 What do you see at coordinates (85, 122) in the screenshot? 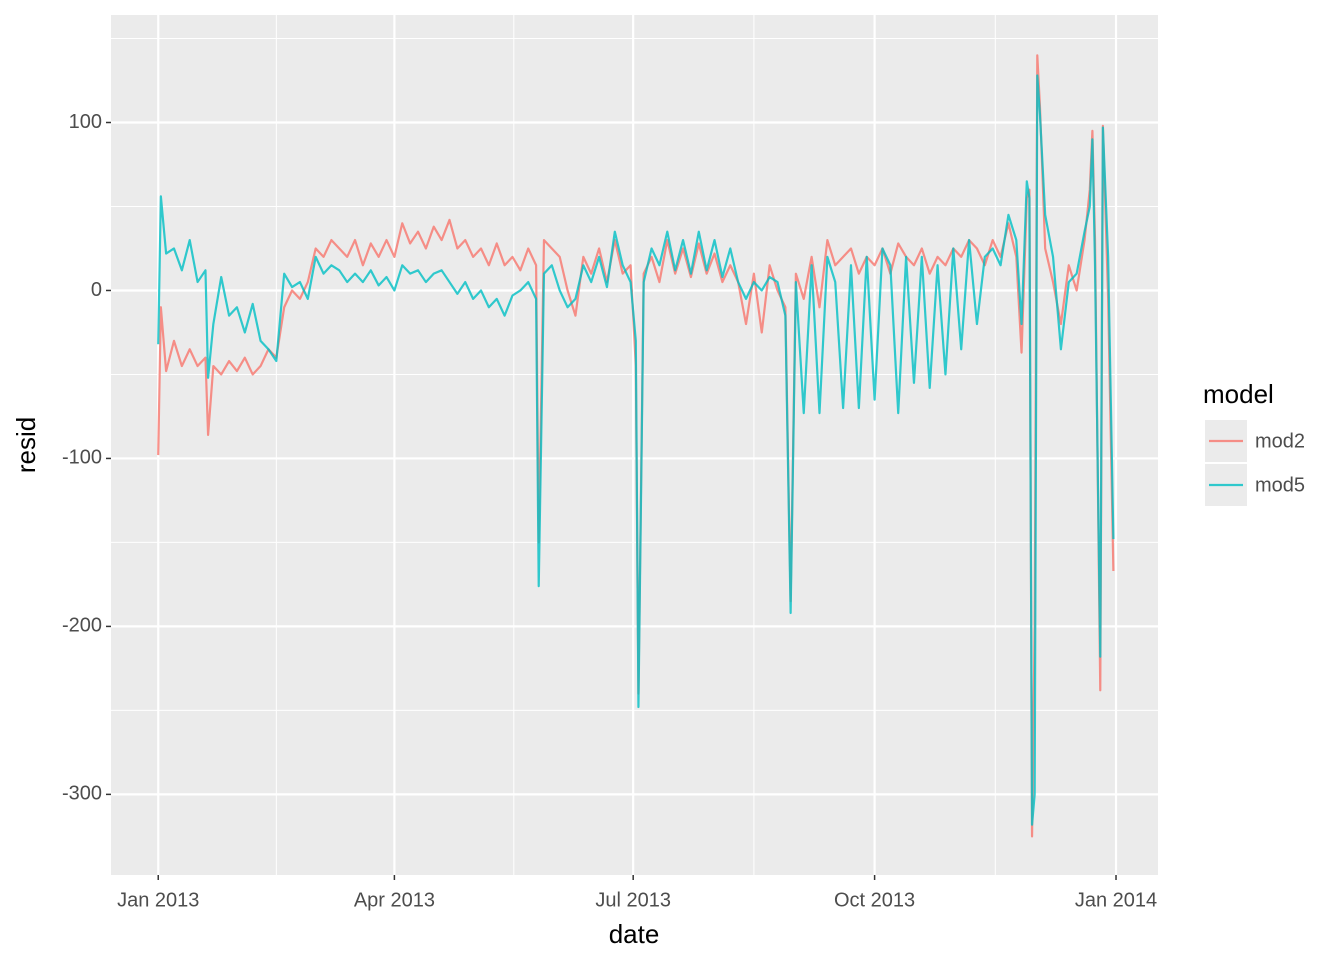
I see `y-tick-label: 100` at bounding box center [85, 122].